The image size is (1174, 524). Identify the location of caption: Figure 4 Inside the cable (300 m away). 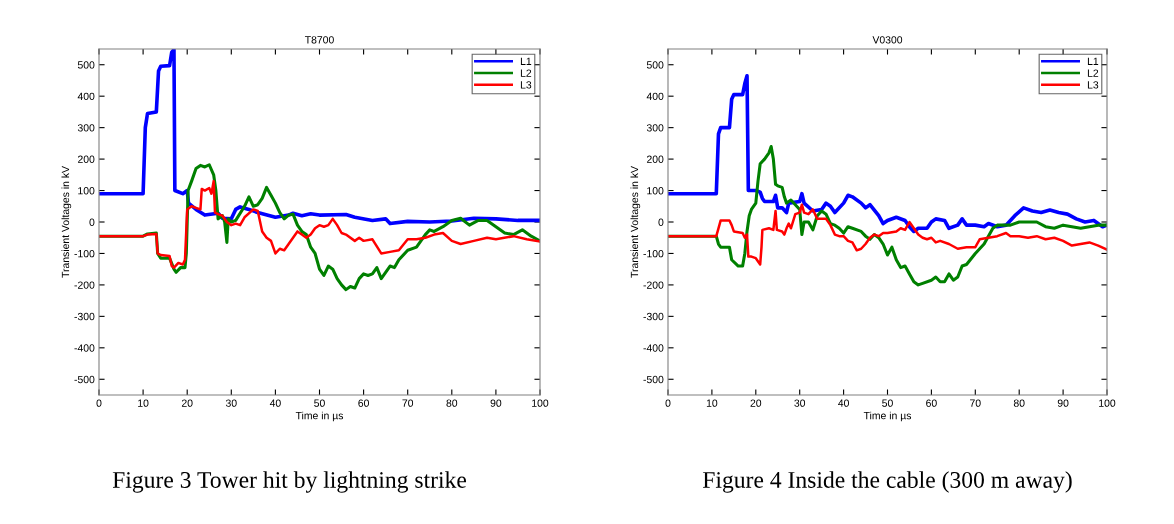
(887, 482).